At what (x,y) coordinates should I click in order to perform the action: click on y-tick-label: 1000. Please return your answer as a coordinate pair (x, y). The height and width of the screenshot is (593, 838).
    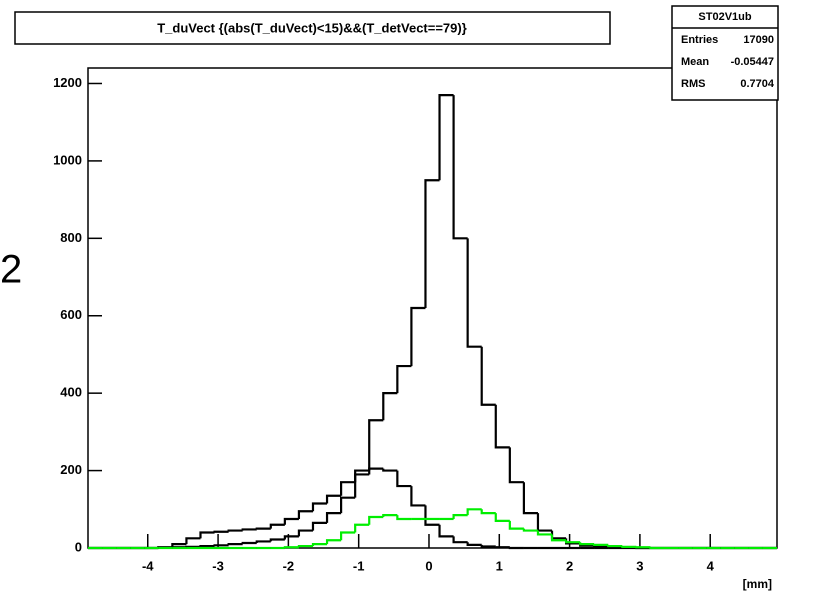
    Looking at the image, I should click on (67, 159).